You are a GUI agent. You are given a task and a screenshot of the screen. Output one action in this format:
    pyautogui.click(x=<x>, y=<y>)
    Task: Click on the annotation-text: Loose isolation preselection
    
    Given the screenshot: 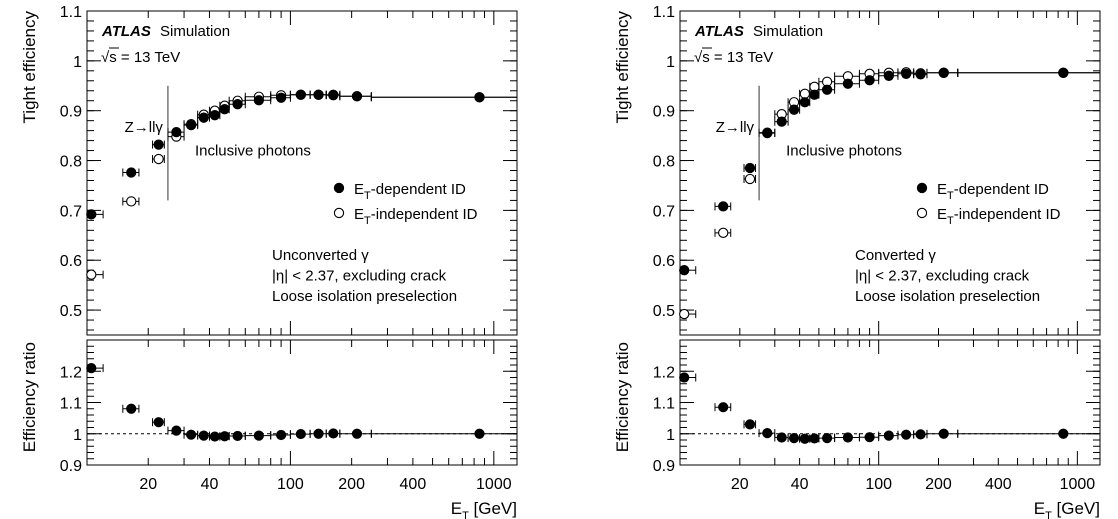 What is the action you would take?
    pyautogui.click(x=364, y=296)
    